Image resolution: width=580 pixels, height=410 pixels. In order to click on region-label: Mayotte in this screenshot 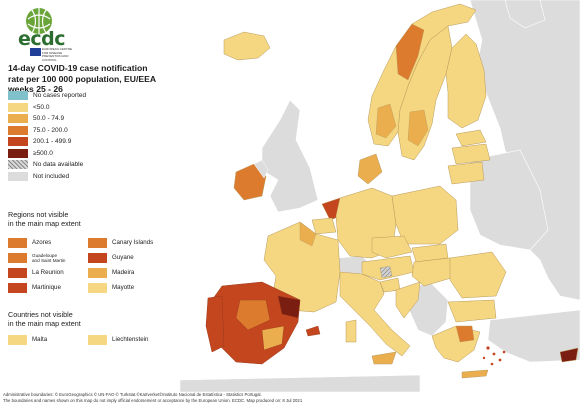, I will do `click(123, 287)`.